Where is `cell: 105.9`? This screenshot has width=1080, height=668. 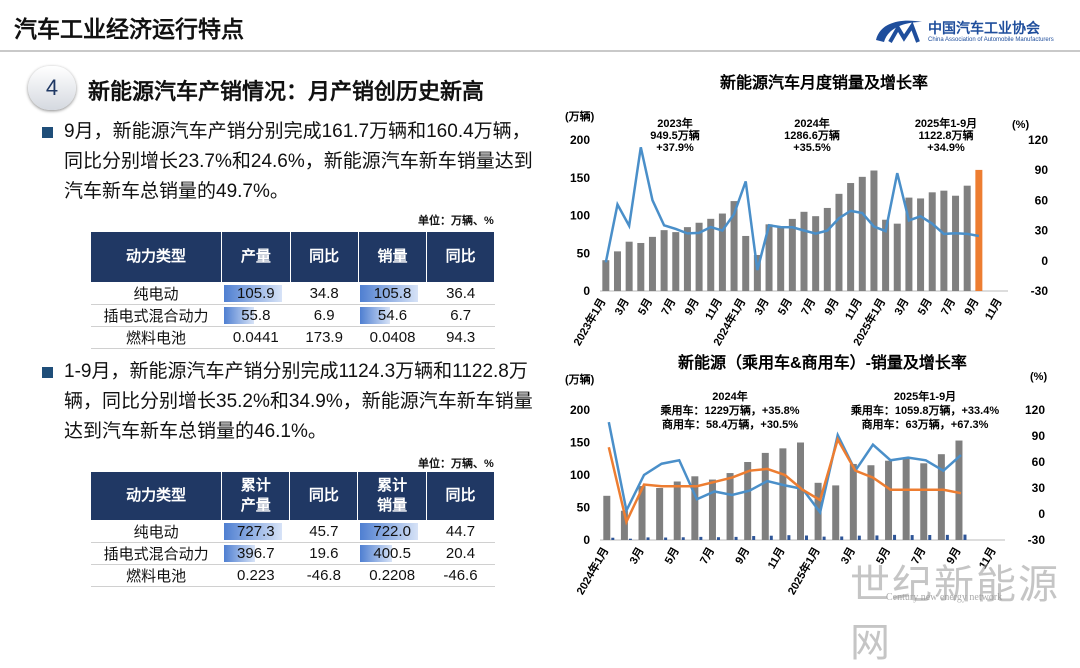
cell: 105.9 is located at coordinates (256, 294).